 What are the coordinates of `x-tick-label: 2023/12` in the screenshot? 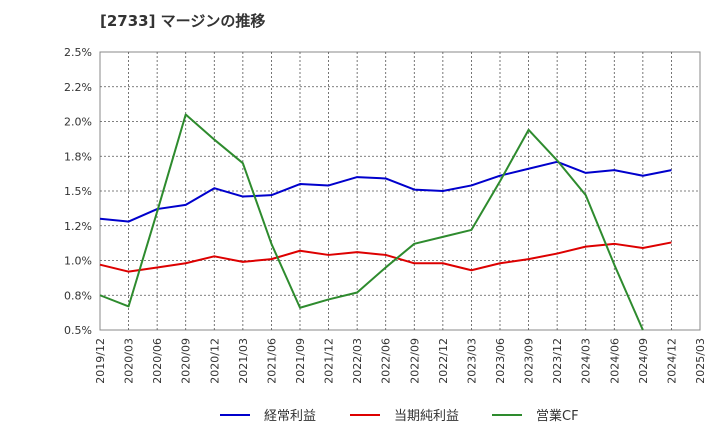 It's located at (557, 361).